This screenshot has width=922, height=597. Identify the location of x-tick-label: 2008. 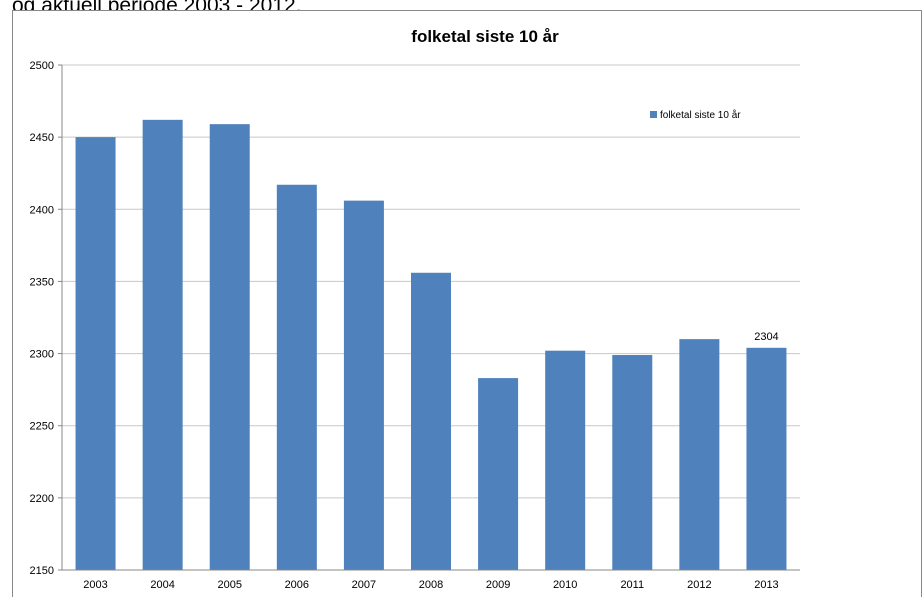
(431, 585).